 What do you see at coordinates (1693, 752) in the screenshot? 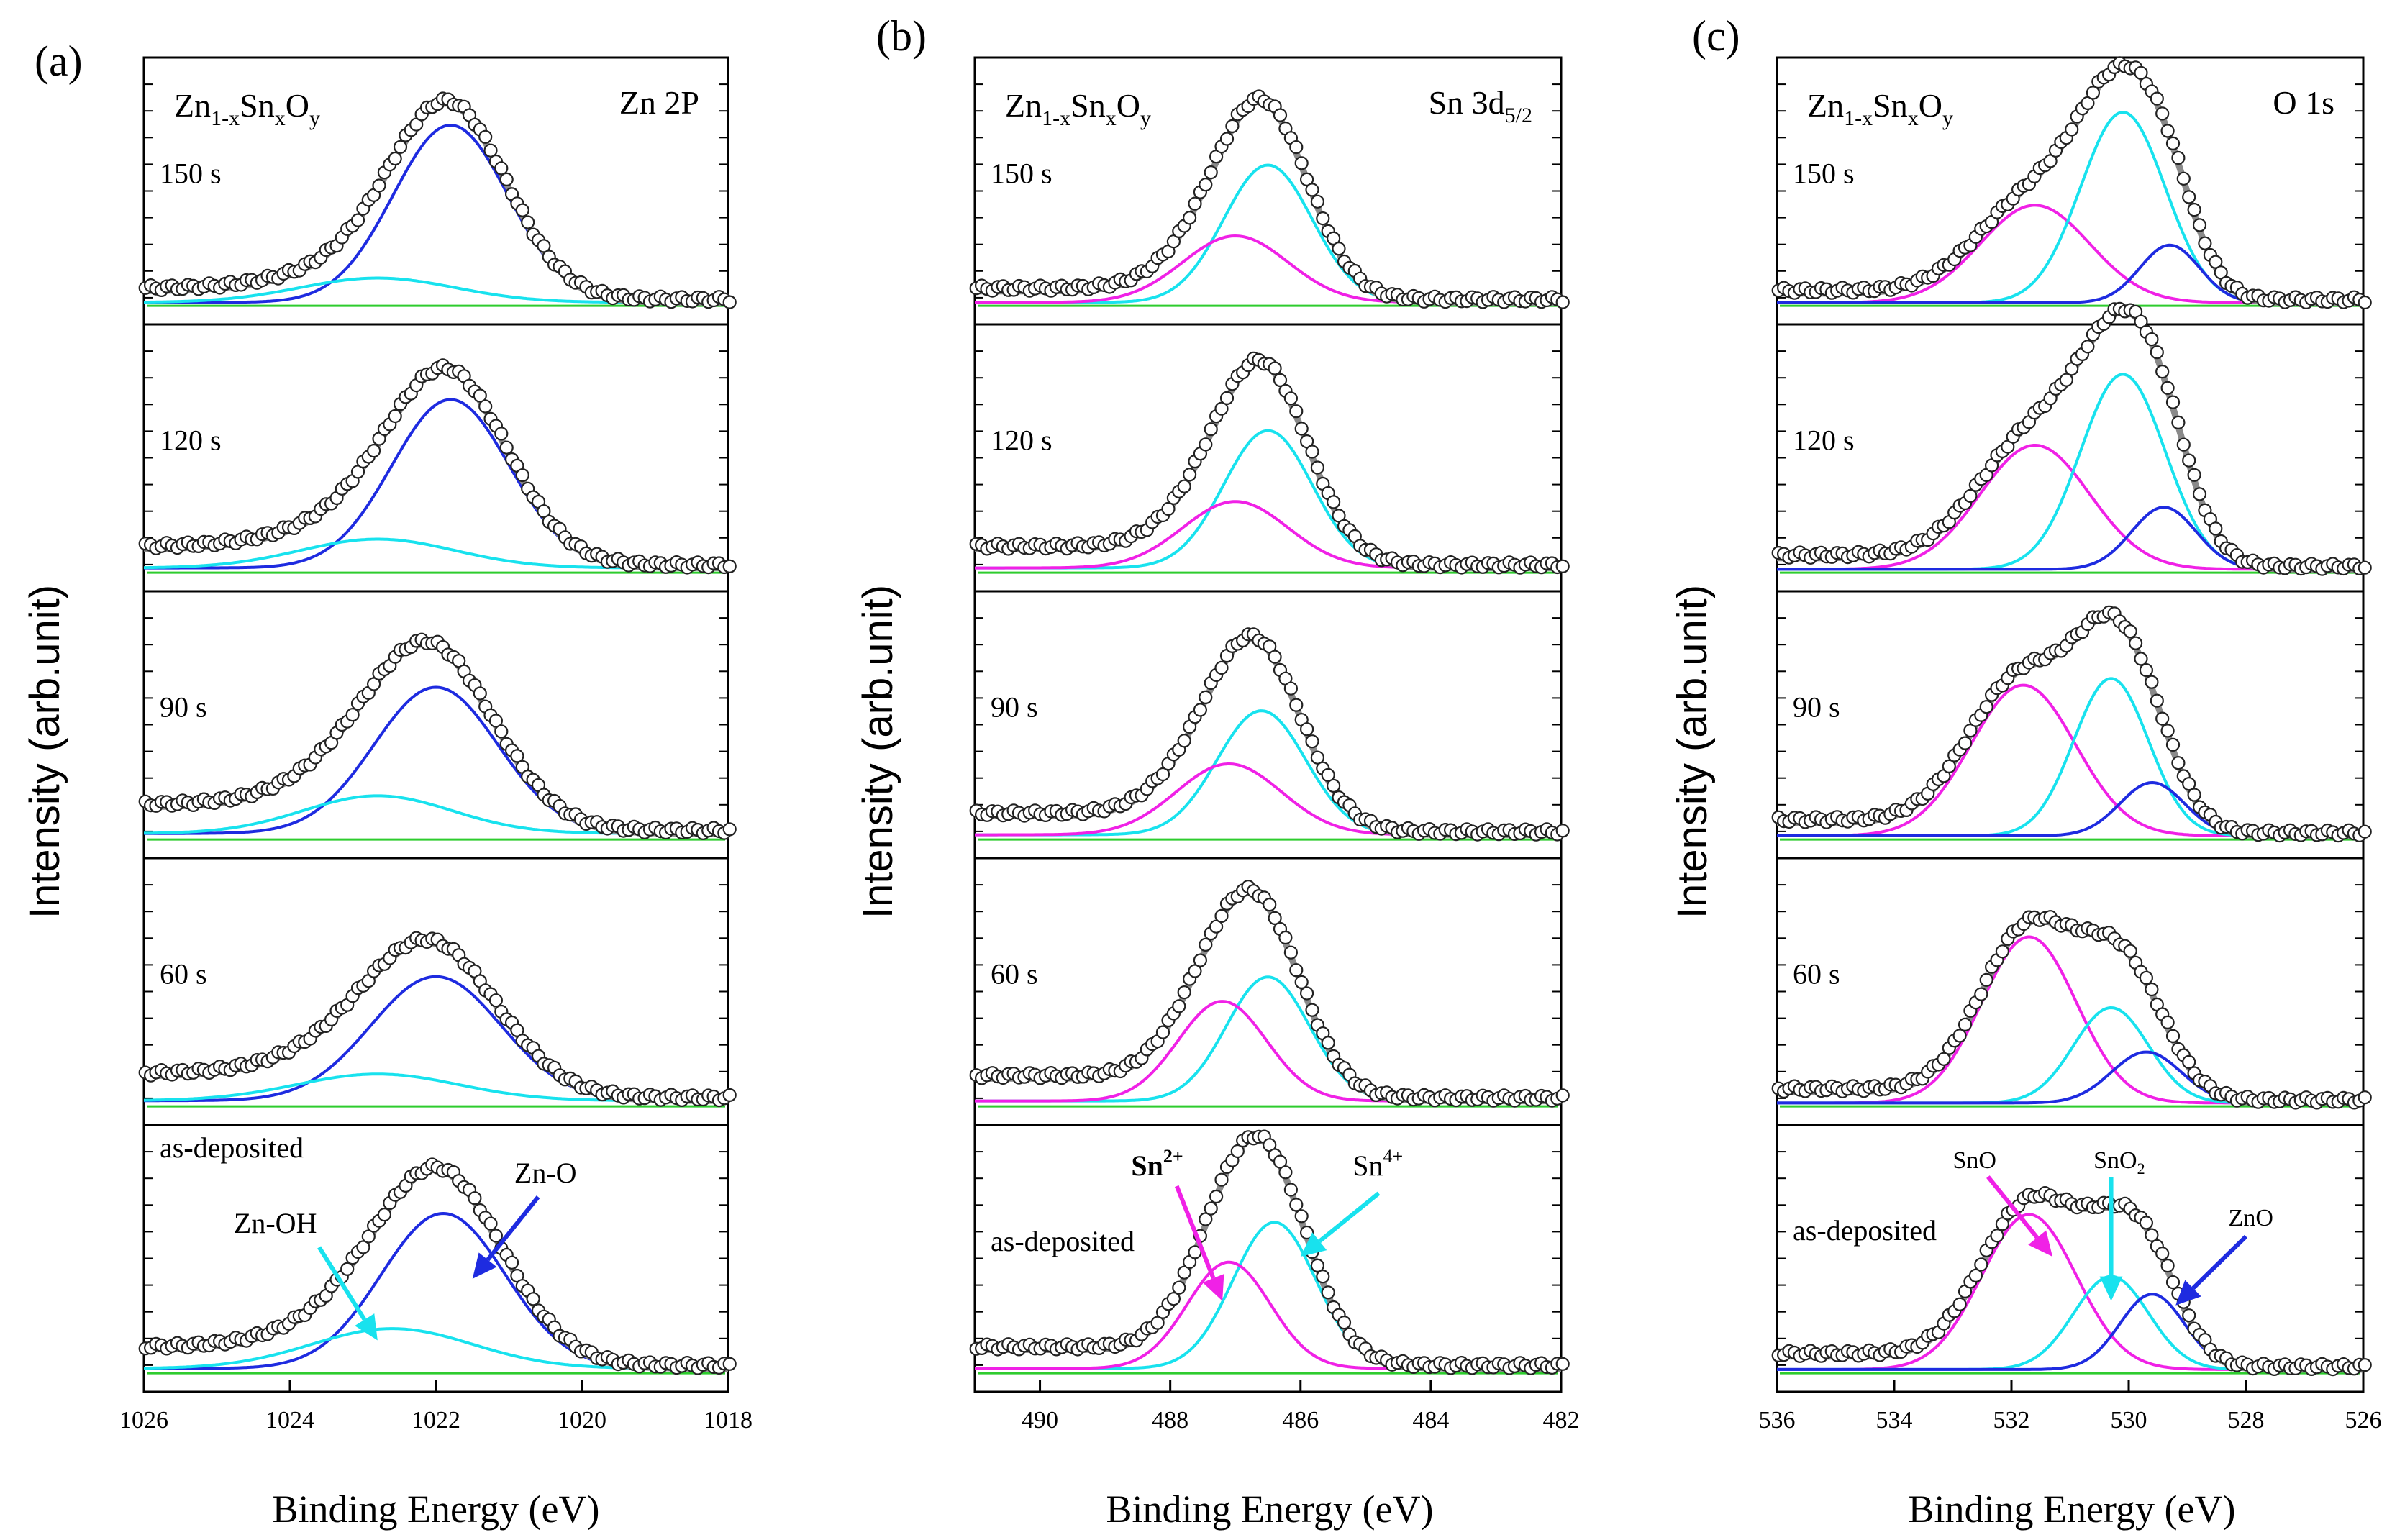
I see `ylabel-c: Intensity (arb.unit)` at bounding box center [1693, 752].